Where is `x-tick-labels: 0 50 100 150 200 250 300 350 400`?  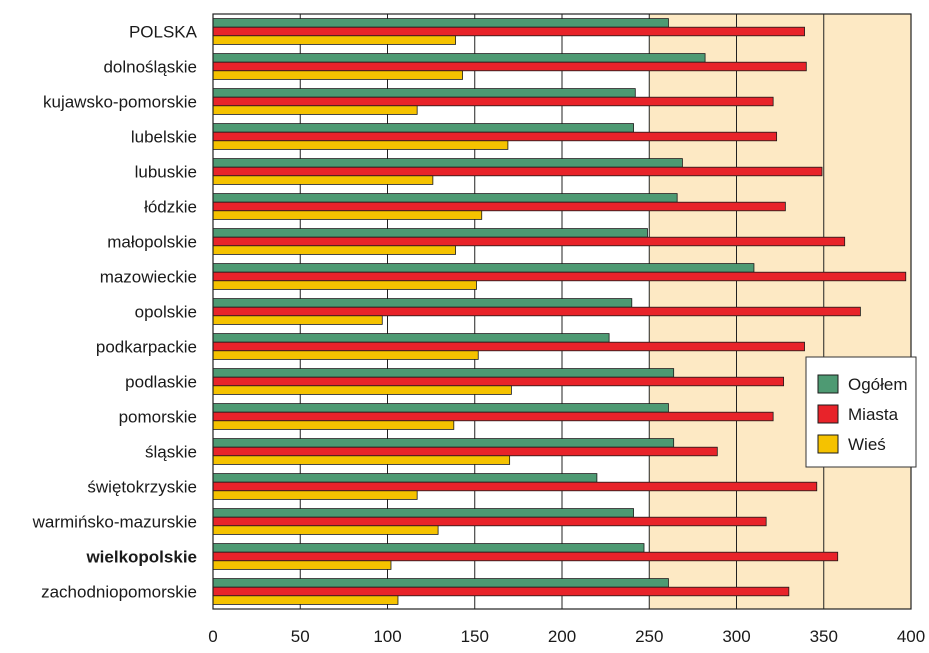 x-tick-labels: 0 50 100 150 200 250 300 350 400 is located at coordinates (566, 636).